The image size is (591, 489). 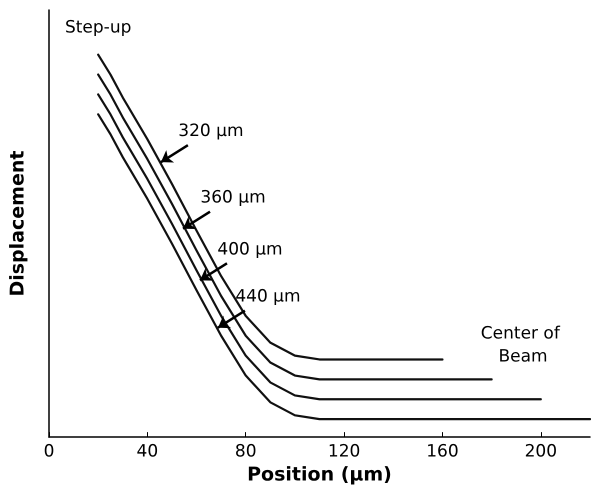 I want to click on text: Step-up, so click(x=98, y=28).